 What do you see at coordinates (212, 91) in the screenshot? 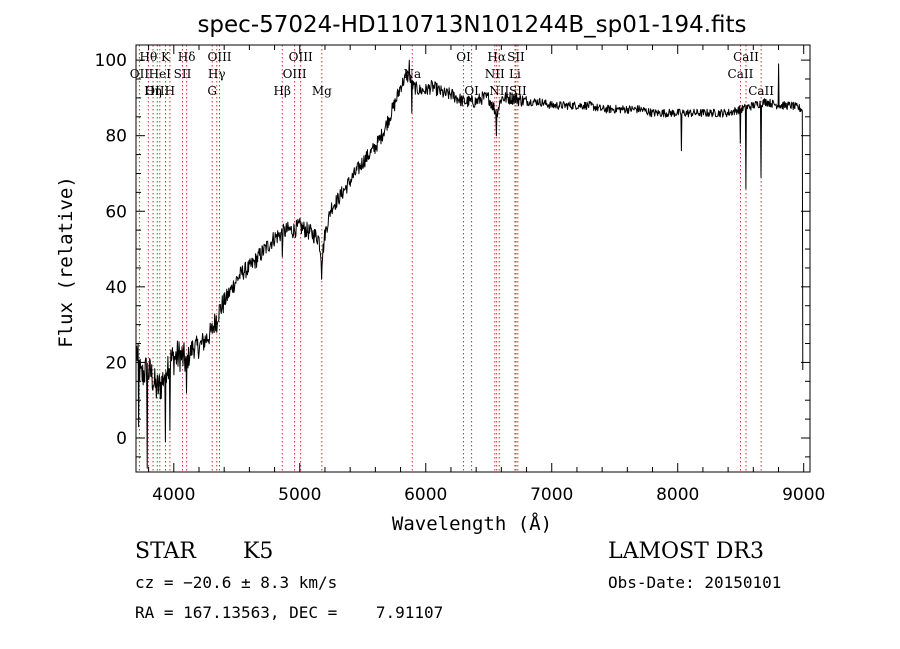
I see `line-label: G` at bounding box center [212, 91].